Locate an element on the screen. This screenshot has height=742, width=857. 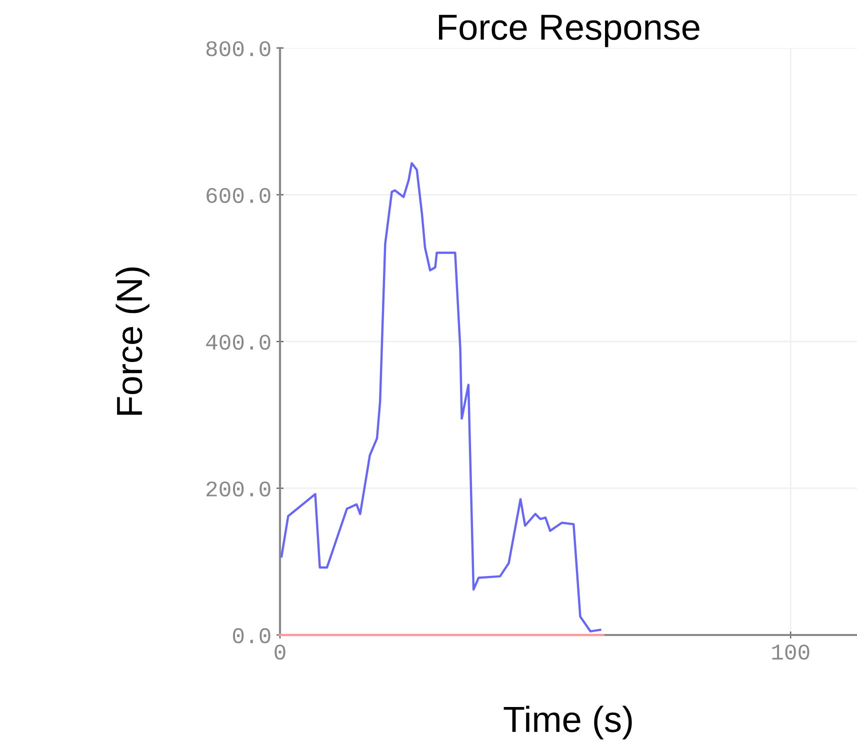
x-tick-label: 0 is located at coordinates (280, 652).